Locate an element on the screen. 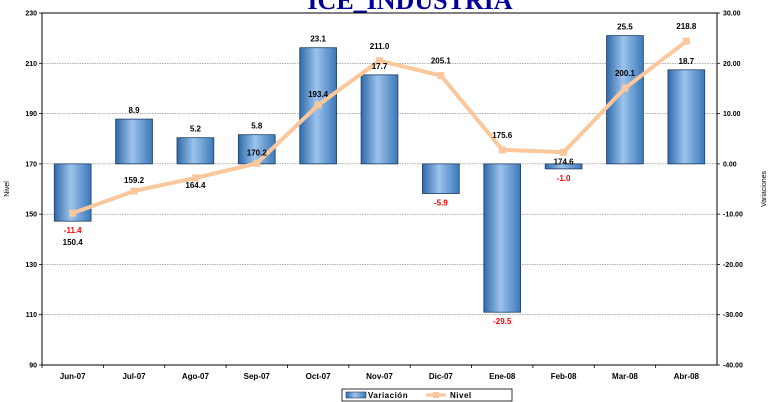  chart-title: ICE_INDUSTRIA is located at coordinates (409, 7).